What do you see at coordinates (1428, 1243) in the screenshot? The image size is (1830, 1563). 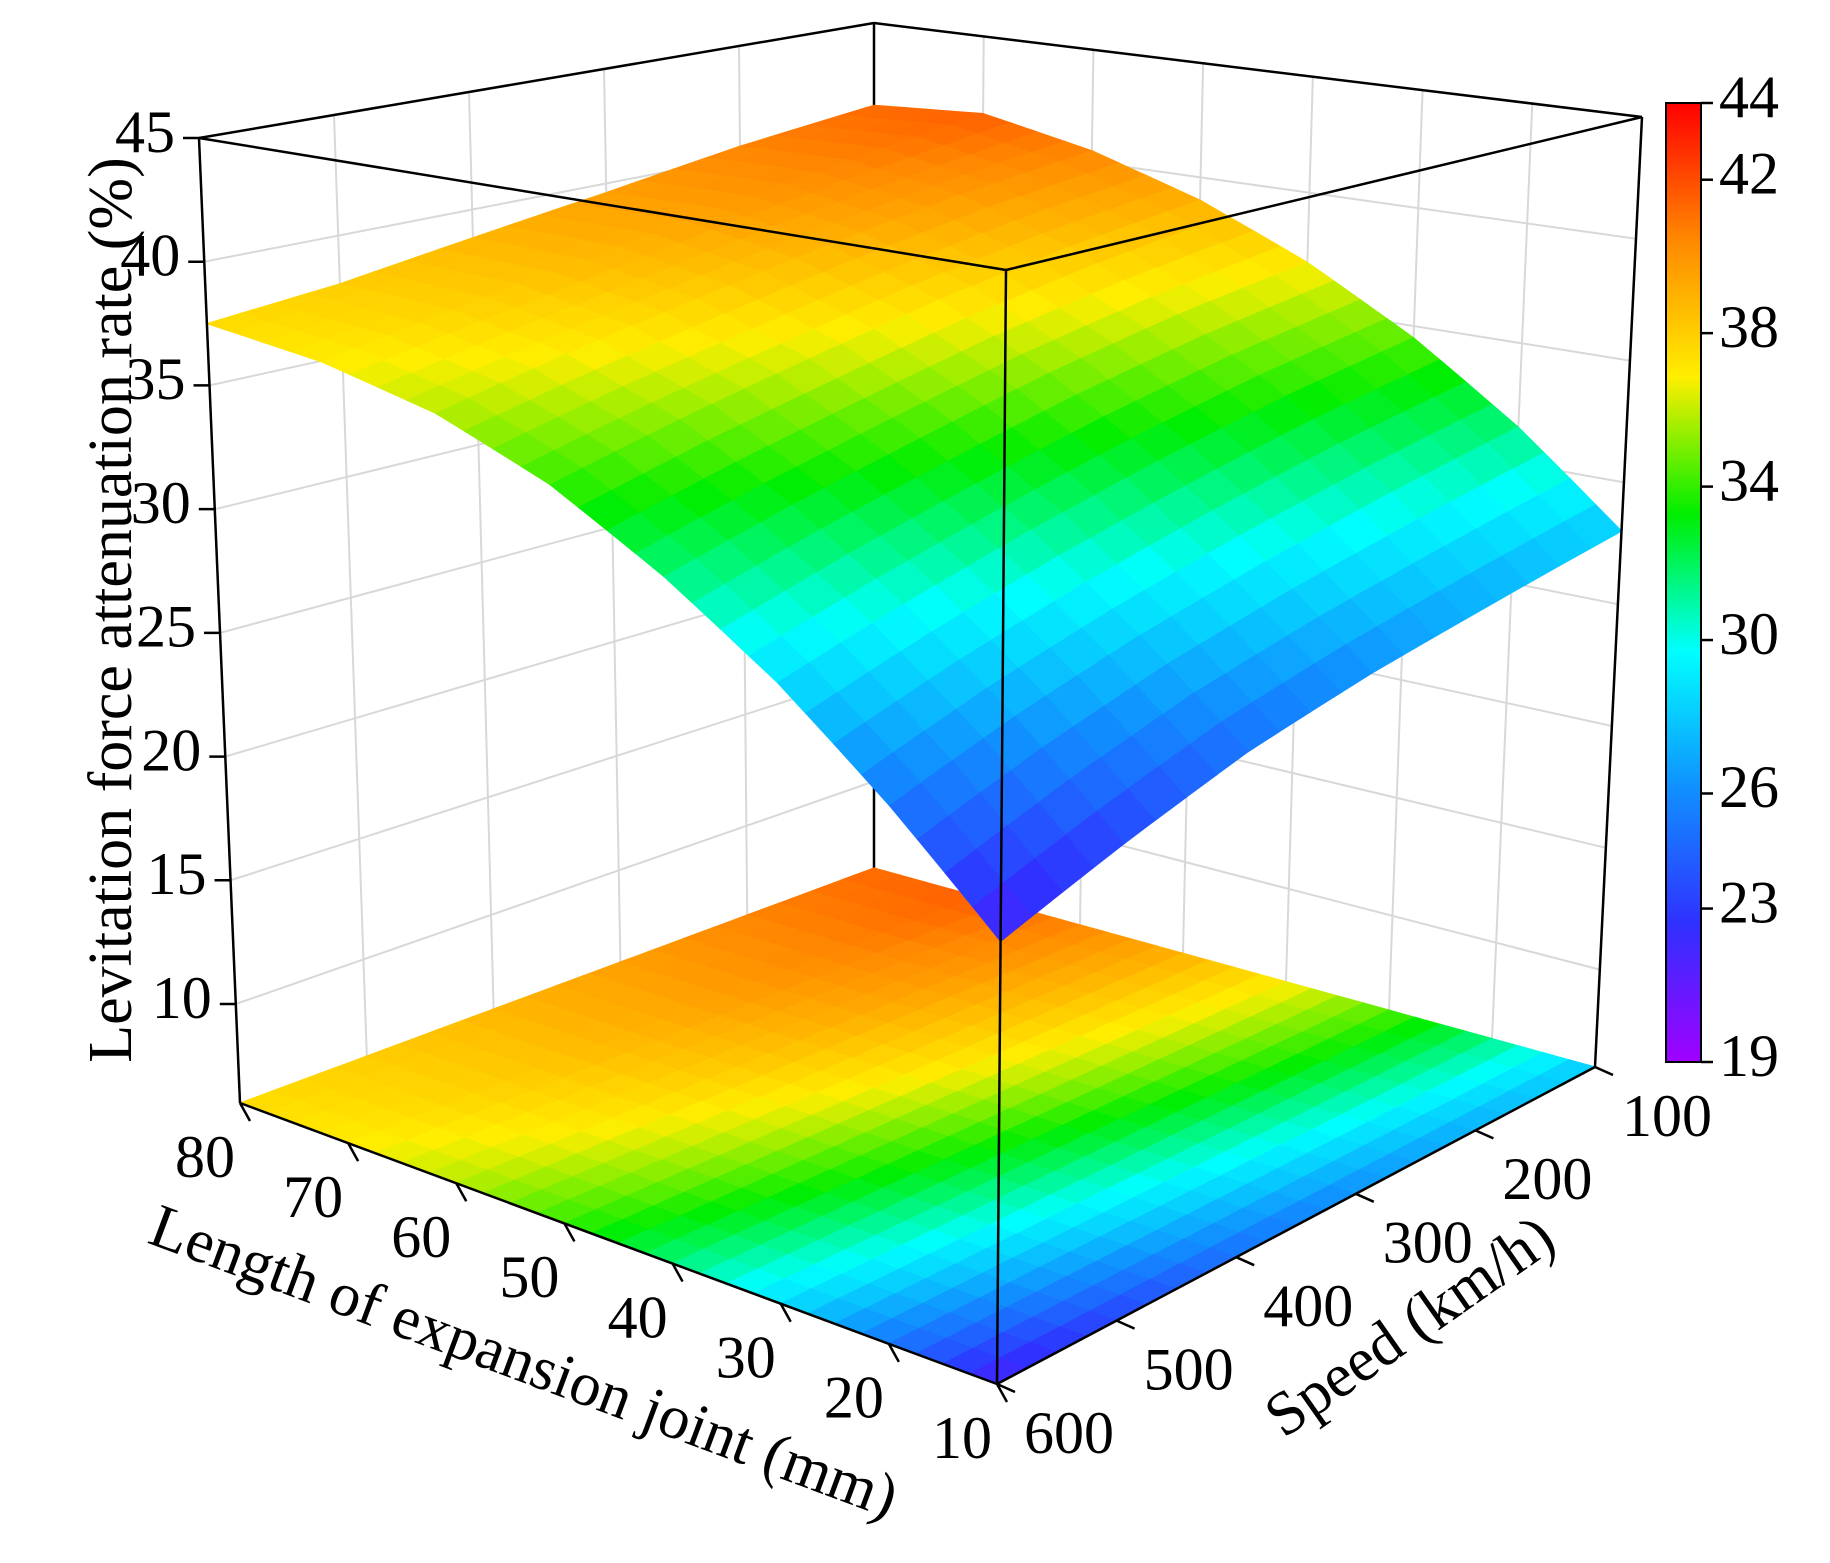 I see `y-tick-label: 300` at bounding box center [1428, 1243].